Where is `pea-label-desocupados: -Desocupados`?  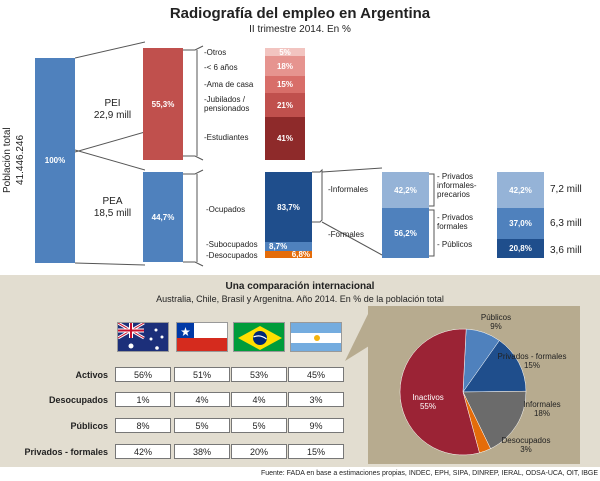
pea-label-desocupados: -Desocupados is located at coordinates (232, 255).